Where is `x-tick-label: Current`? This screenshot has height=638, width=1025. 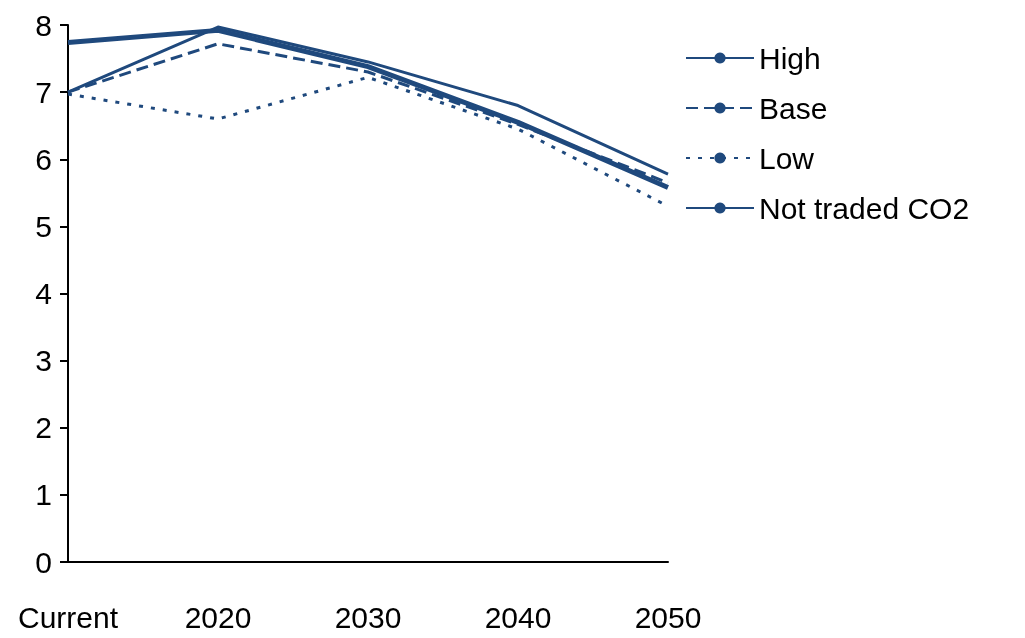
x-tick-label: Current is located at coordinates (68, 617).